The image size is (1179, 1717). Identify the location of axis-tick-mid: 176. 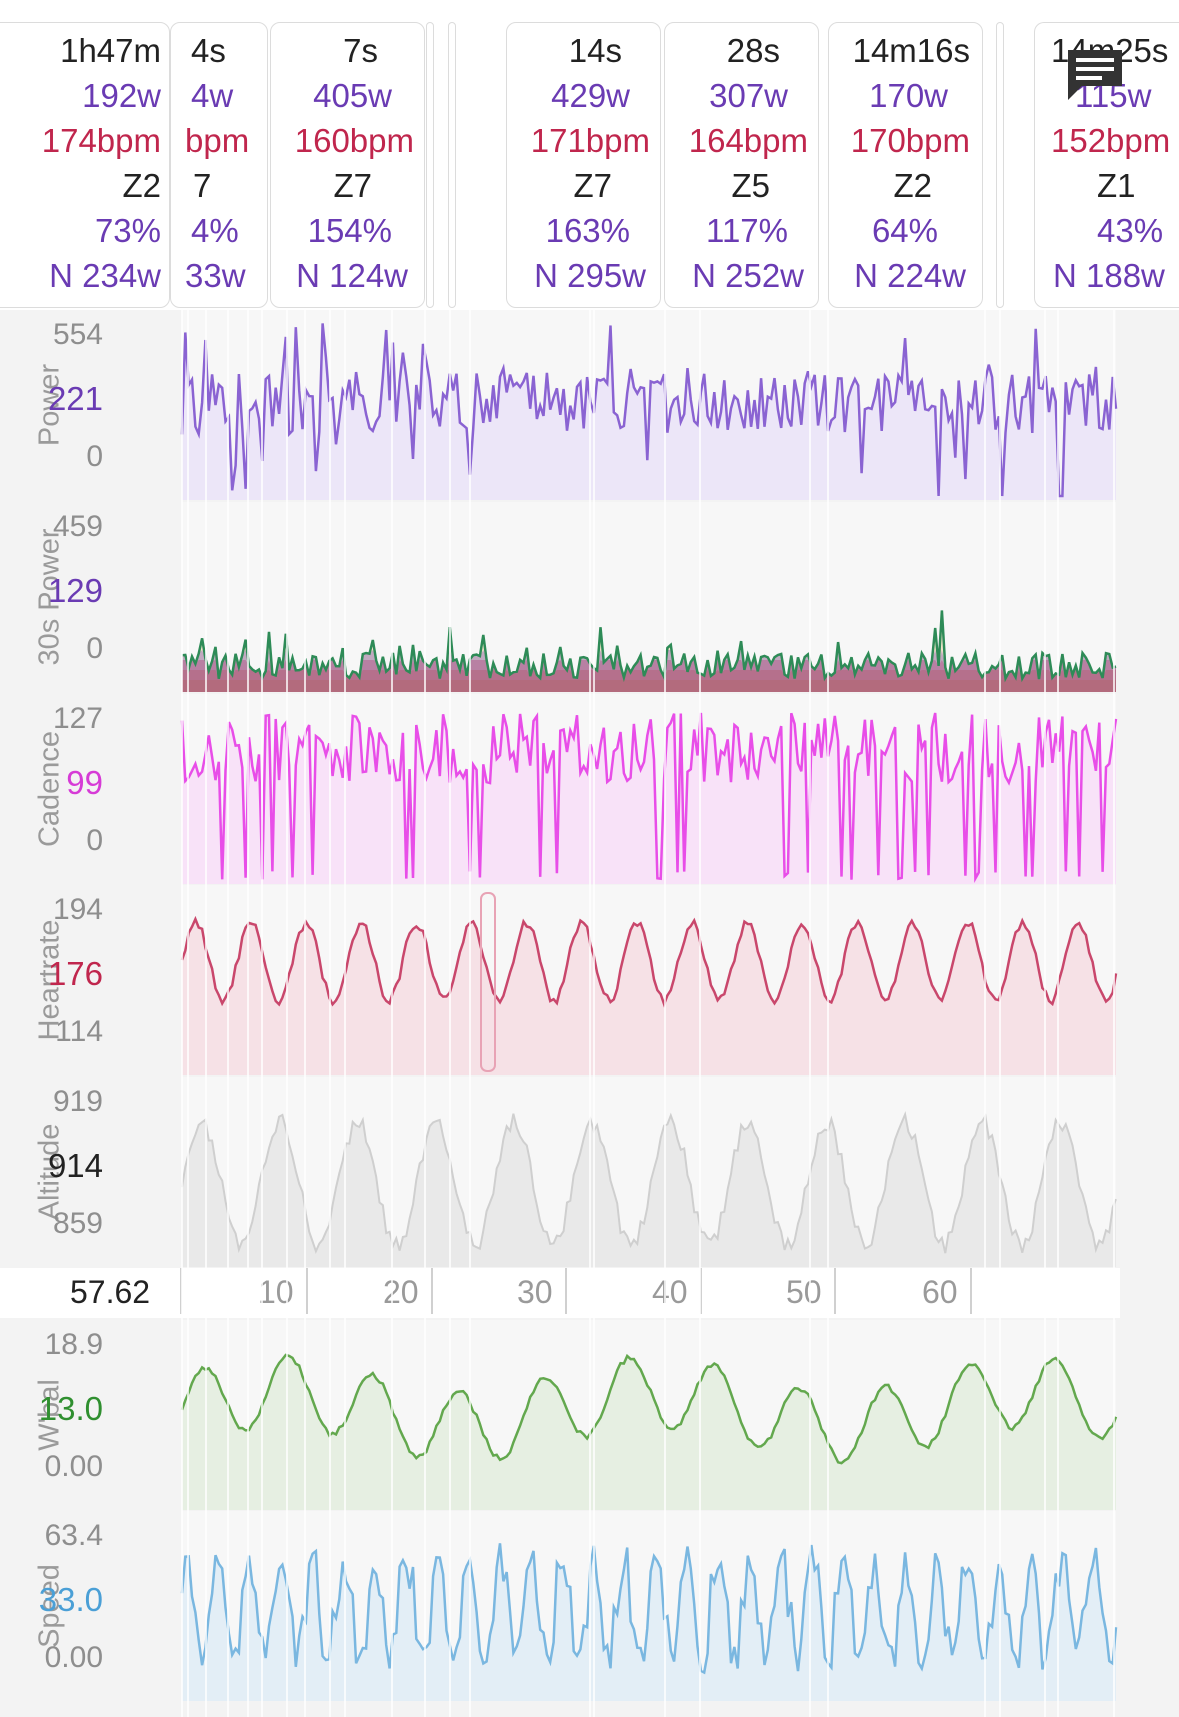
(75, 973).